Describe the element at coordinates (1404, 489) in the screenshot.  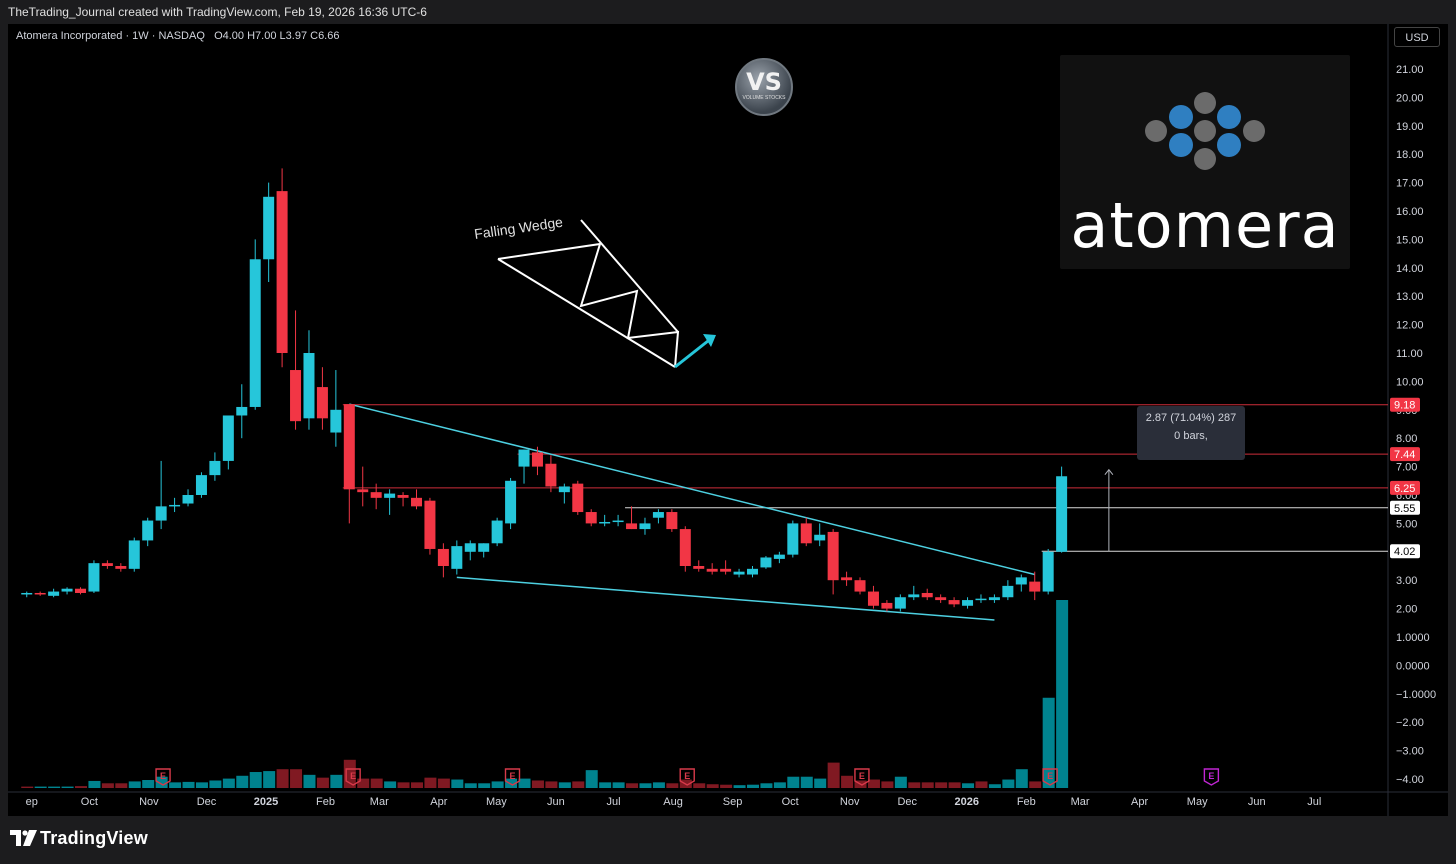
I see `price-level-badge-label: 6.25` at that location.